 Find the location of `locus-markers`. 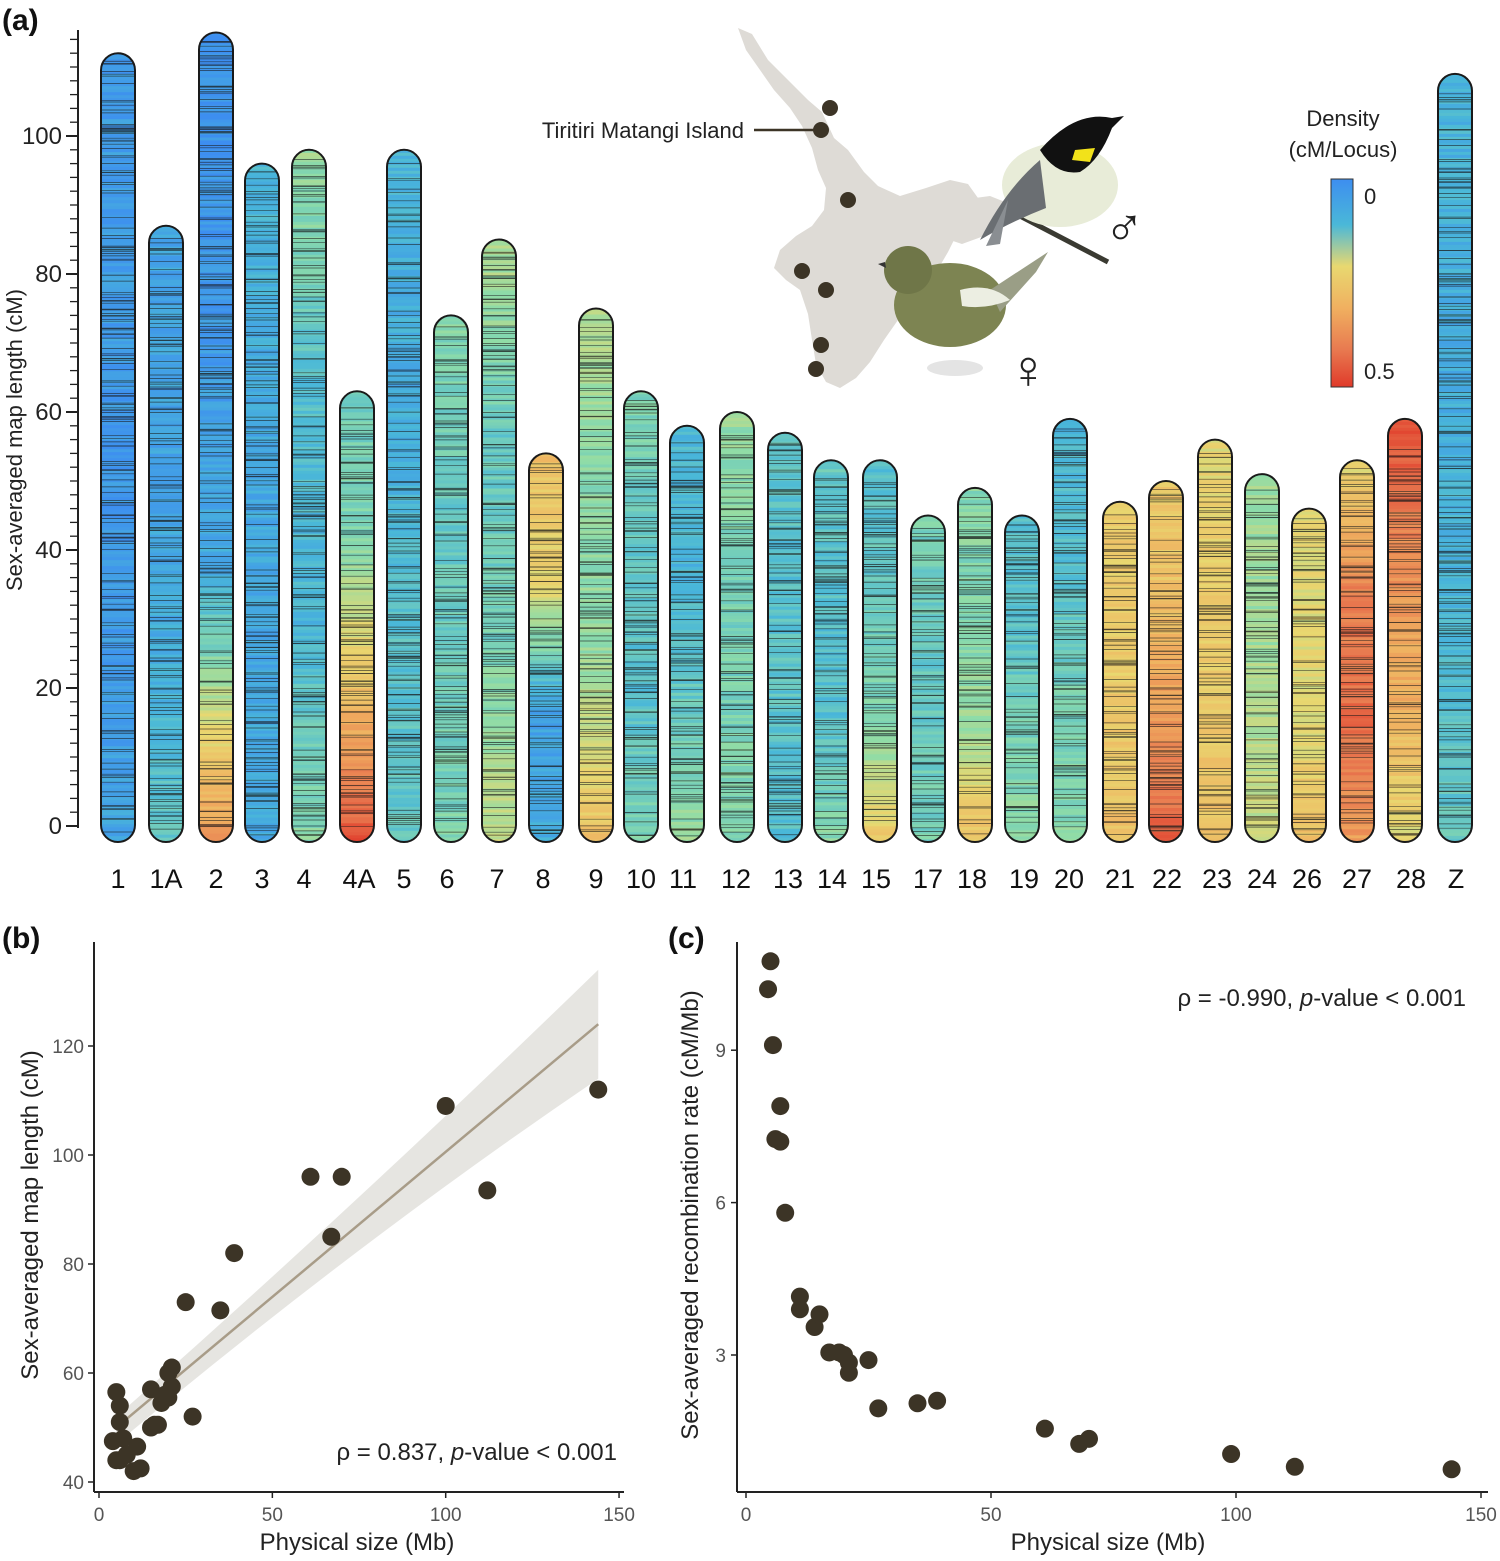

locus-markers is located at coordinates (928, 682).